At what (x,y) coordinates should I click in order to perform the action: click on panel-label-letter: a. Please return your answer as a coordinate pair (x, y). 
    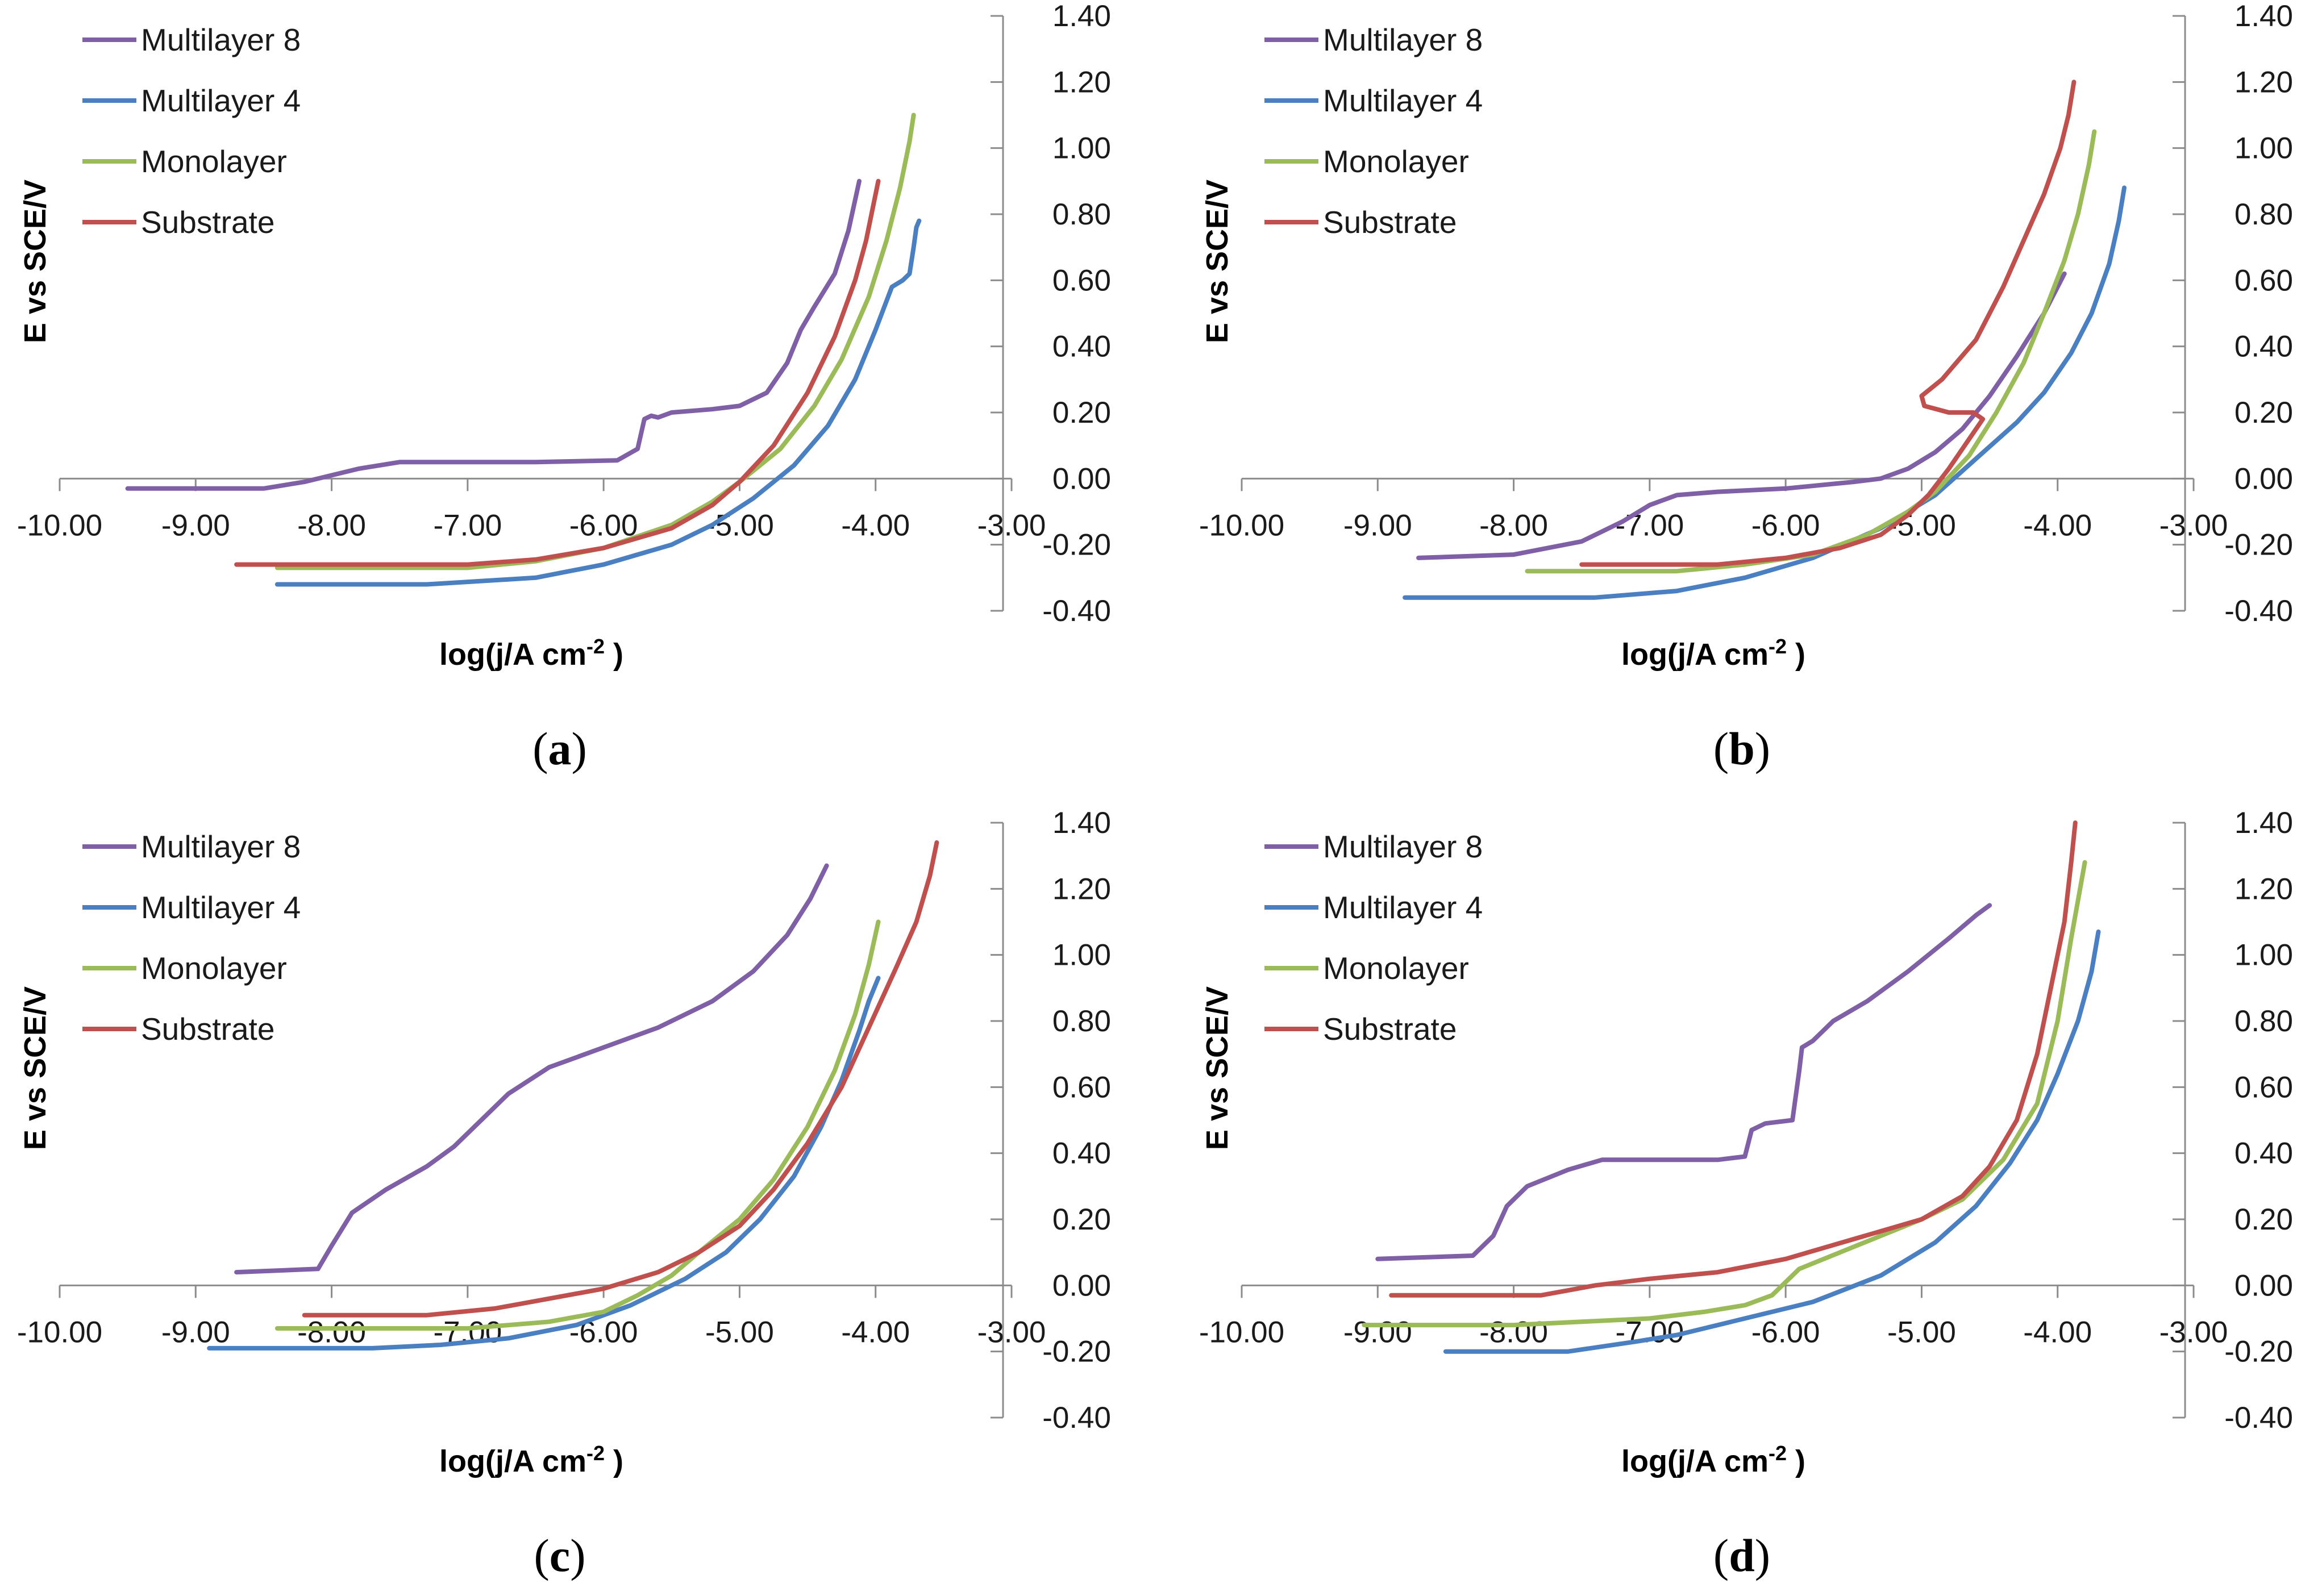
    Looking at the image, I should click on (560, 748).